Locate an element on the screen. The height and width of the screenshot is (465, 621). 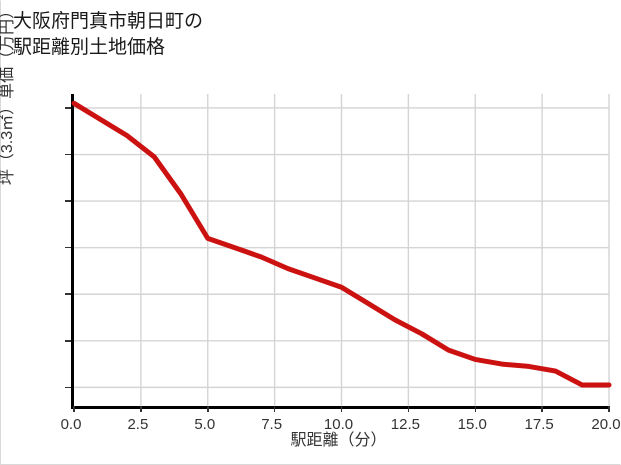
x-tick-label: 10.0 is located at coordinates (338, 424).